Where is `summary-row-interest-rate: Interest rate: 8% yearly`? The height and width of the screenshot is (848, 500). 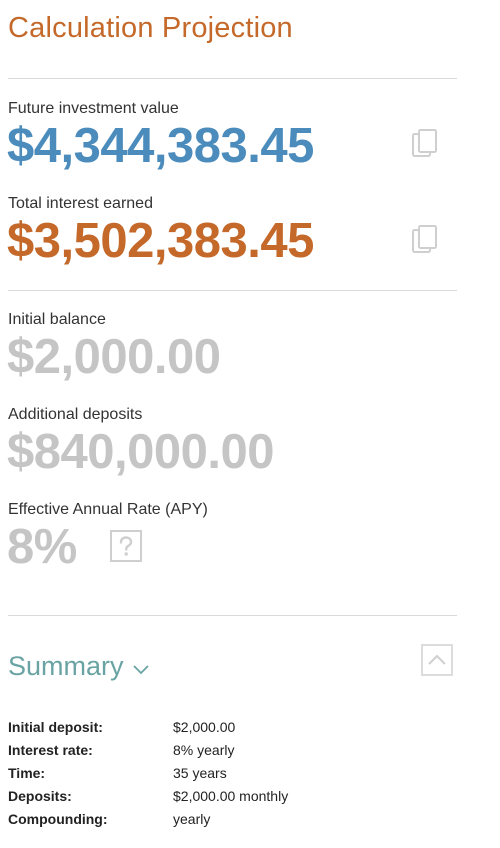
summary-row-interest-rate: Interest rate: 8% yearly is located at coordinates (208, 749).